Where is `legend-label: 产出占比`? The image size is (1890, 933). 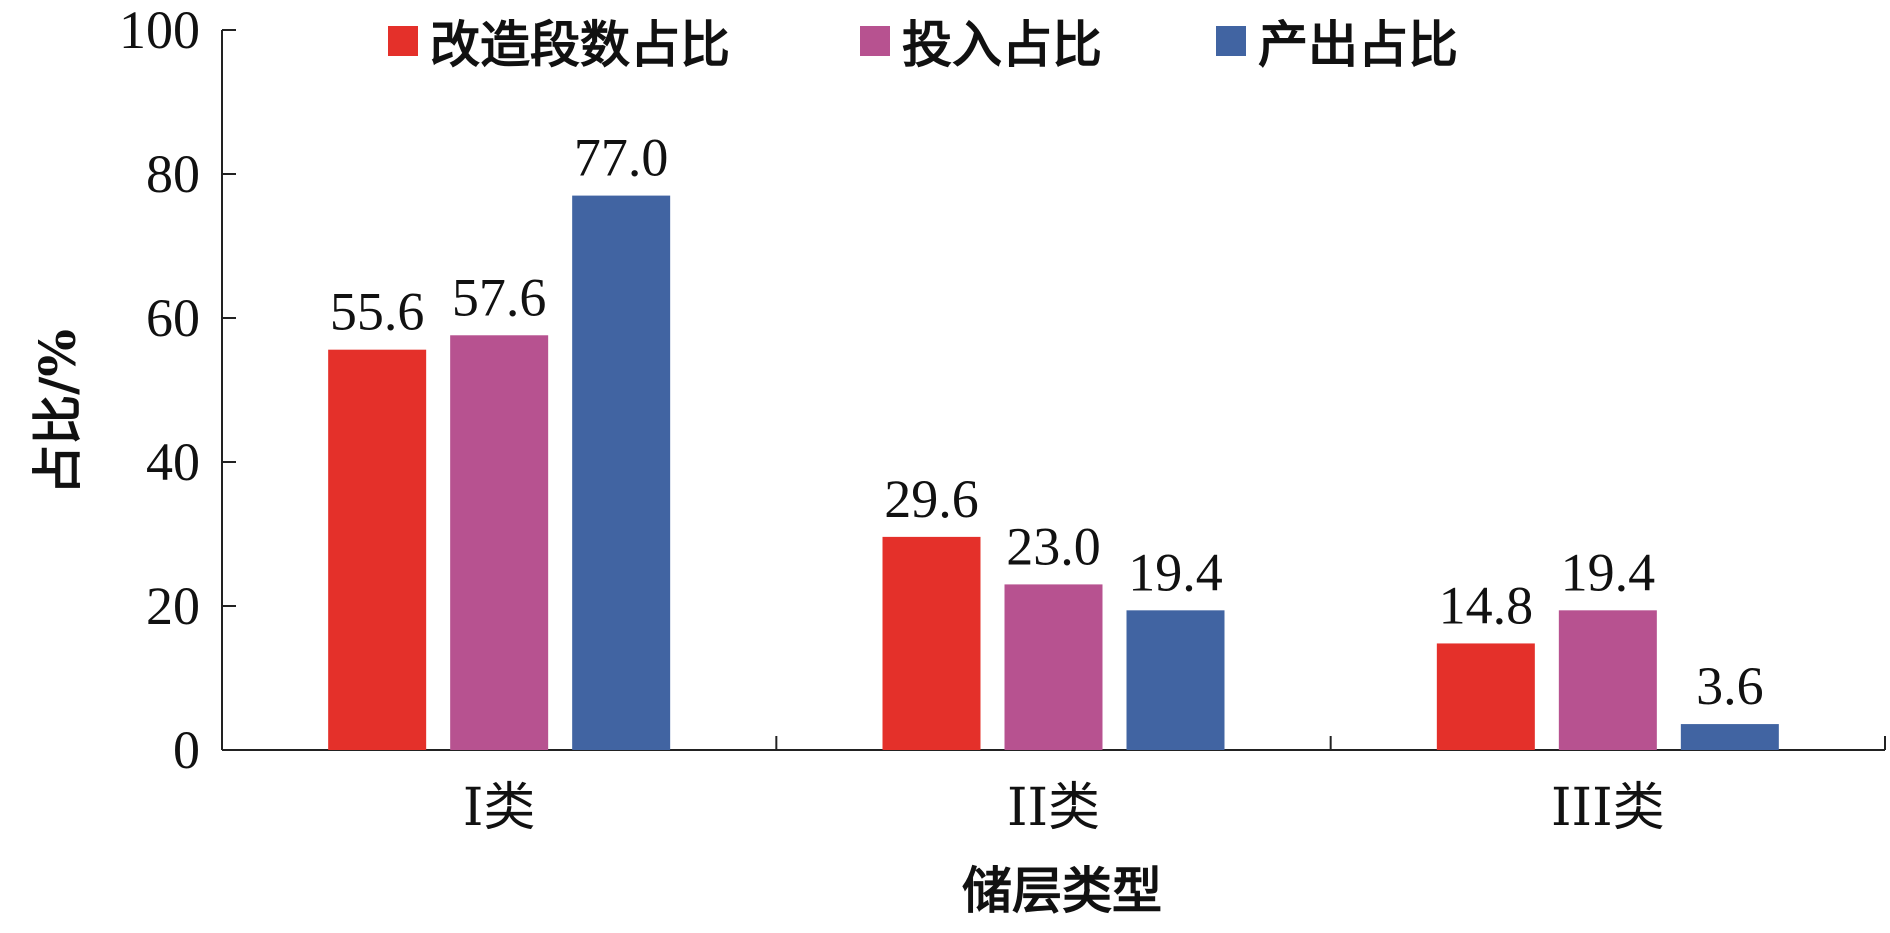
legend-label: 产出占比 is located at coordinates (1358, 44).